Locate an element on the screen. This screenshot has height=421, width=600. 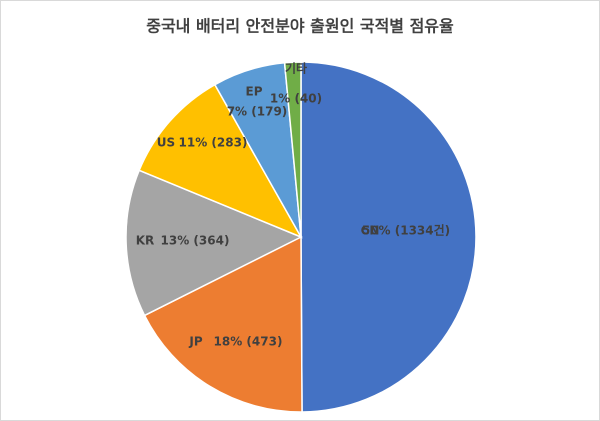
slice-category-label: 기타 is located at coordinates (296, 68).